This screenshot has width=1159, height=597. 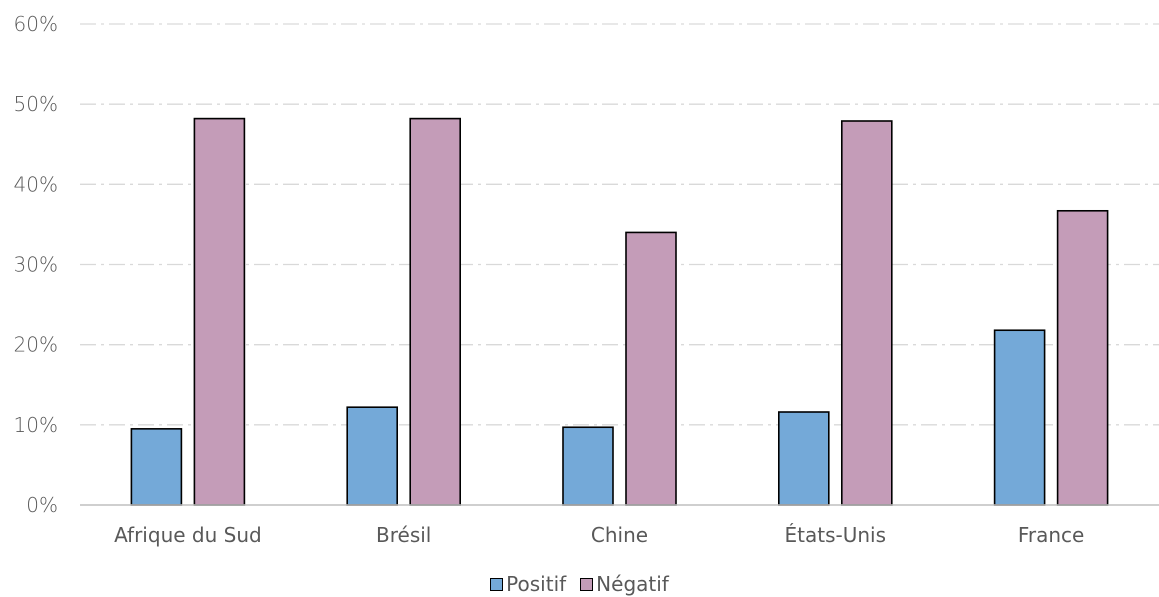 What do you see at coordinates (587, 584) in the screenshot?
I see `legend-swatch-negatif` at bounding box center [587, 584].